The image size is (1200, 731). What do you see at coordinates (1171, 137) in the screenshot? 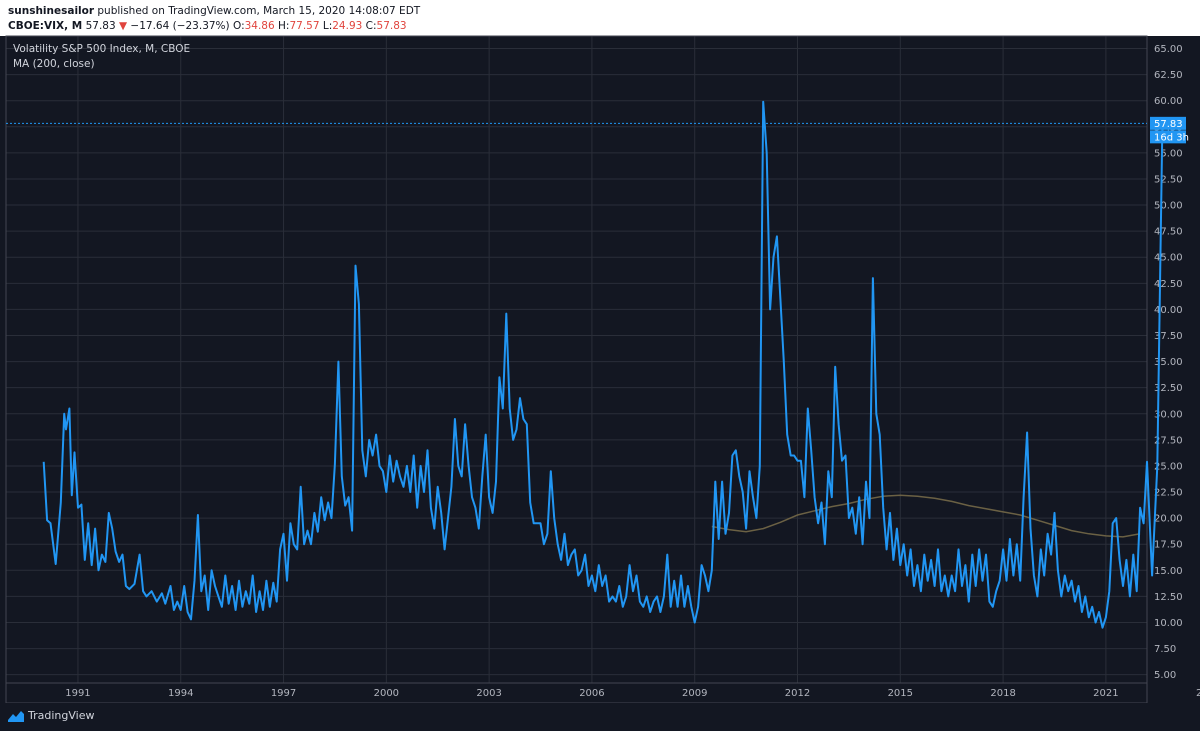
I see `countdown-label: 16d 3h` at bounding box center [1171, 137].